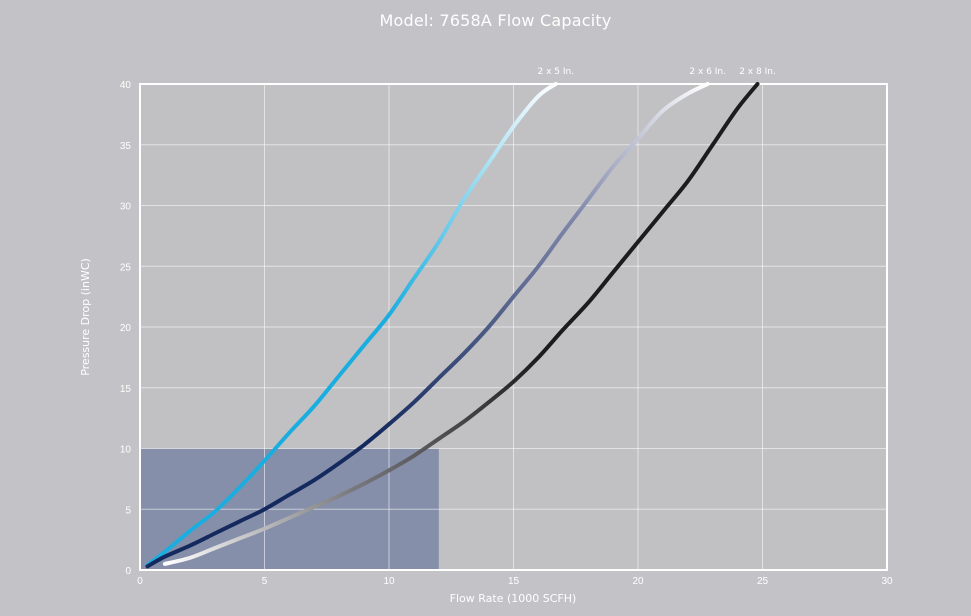 This screenshot has height=616, width=971. I want to click on y-tick-label: 40, so click(126, 85).